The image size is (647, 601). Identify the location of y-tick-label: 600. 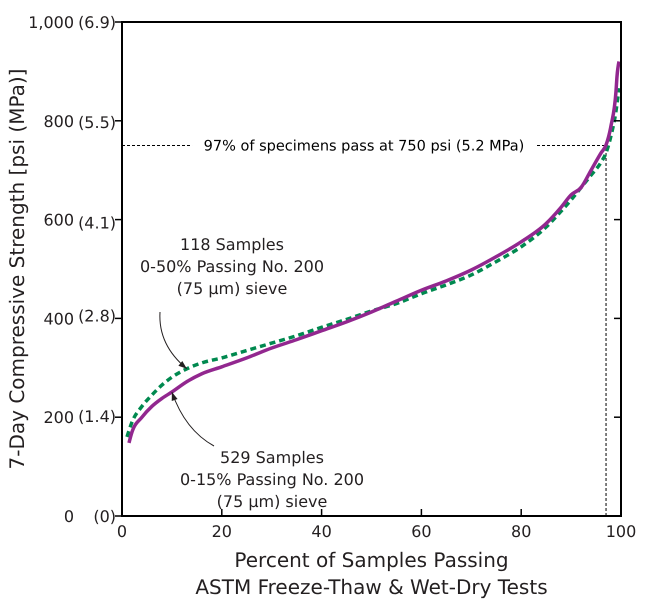
(58, 220).